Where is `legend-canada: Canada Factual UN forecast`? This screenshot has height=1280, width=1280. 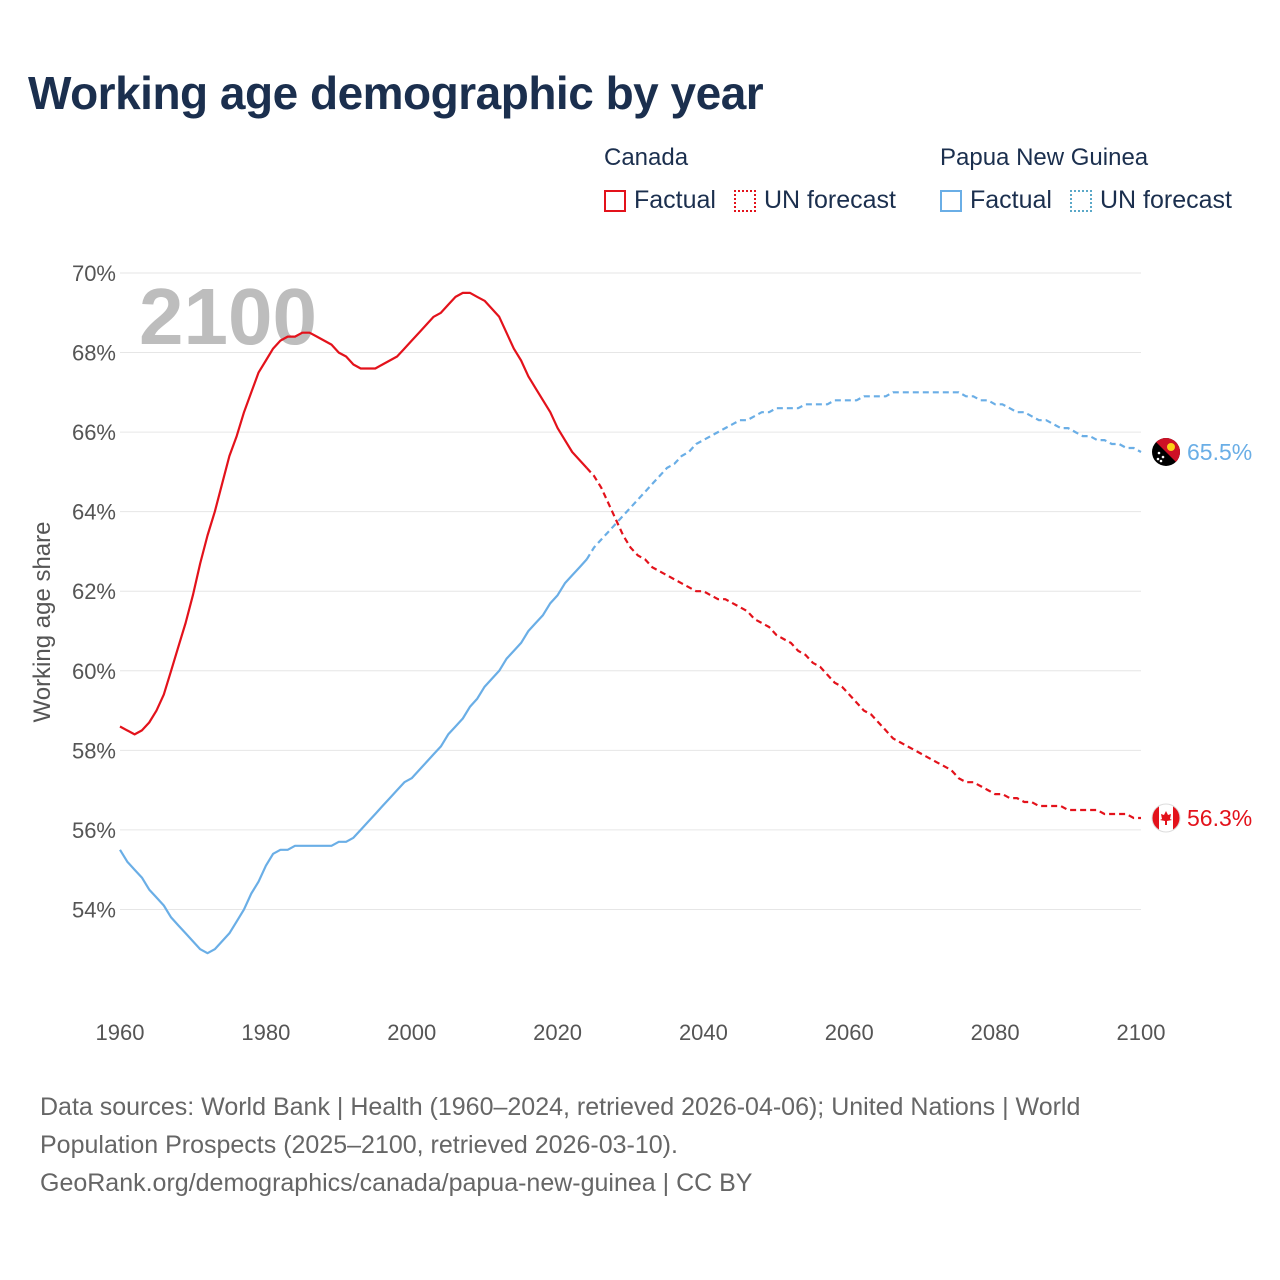 legend-canada: Canada Factual UN forecast is located at coordinates (759, 179).